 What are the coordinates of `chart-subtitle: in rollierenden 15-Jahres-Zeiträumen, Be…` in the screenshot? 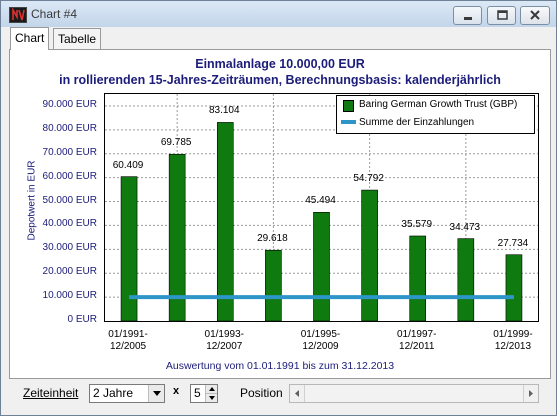 It's located at (280, 80).